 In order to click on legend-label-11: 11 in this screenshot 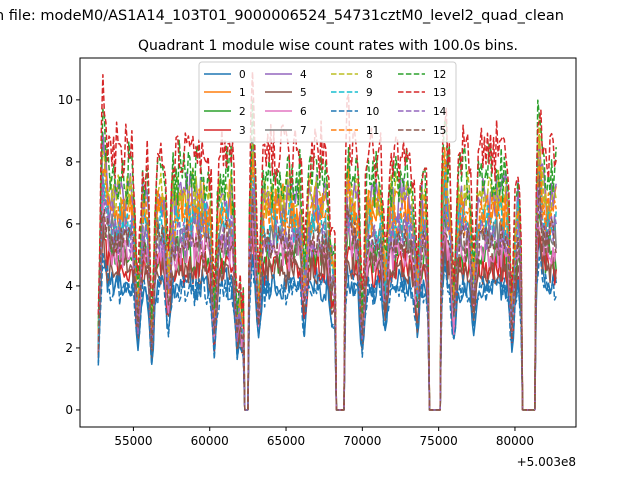, I will do `click(372, 131)`.